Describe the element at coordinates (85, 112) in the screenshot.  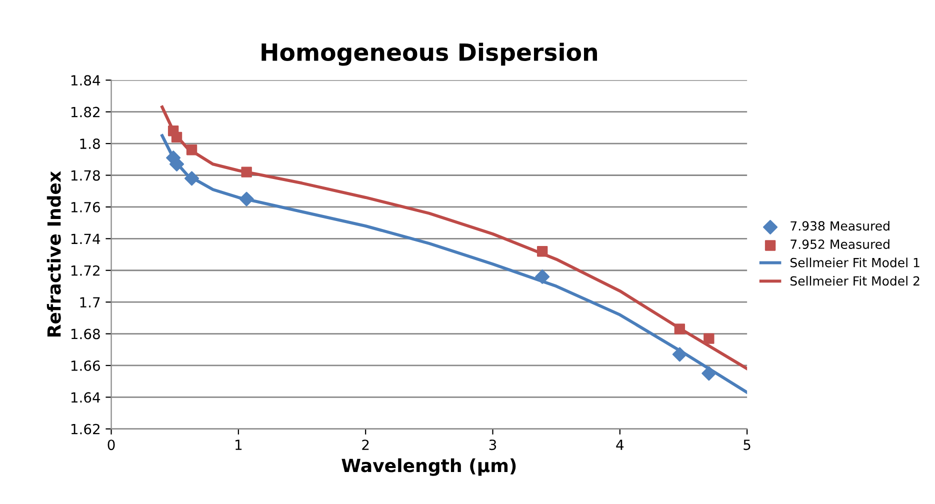
I see `y-tick-label: 1.82` at that location.